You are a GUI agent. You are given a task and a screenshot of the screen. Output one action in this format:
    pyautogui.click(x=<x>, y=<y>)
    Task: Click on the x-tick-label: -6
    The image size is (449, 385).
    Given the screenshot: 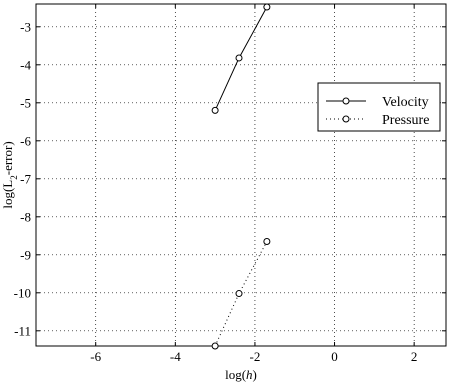 What is the action you would take?
    pyautogui.click(x=95, y=356)
    